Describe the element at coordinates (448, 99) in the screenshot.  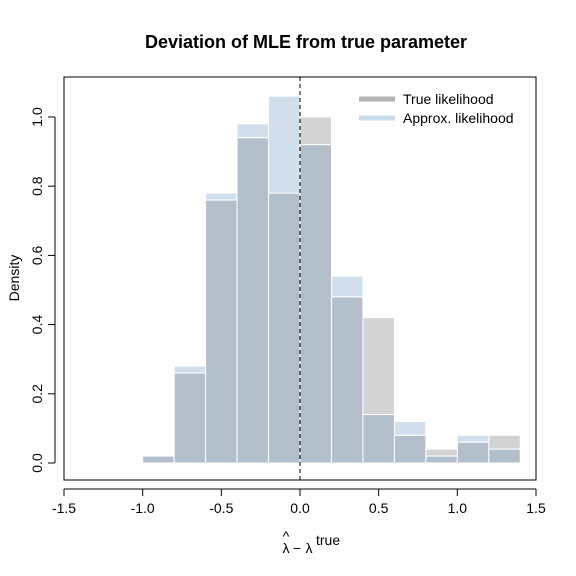
I see `legend-label: True likelihood` at that location.